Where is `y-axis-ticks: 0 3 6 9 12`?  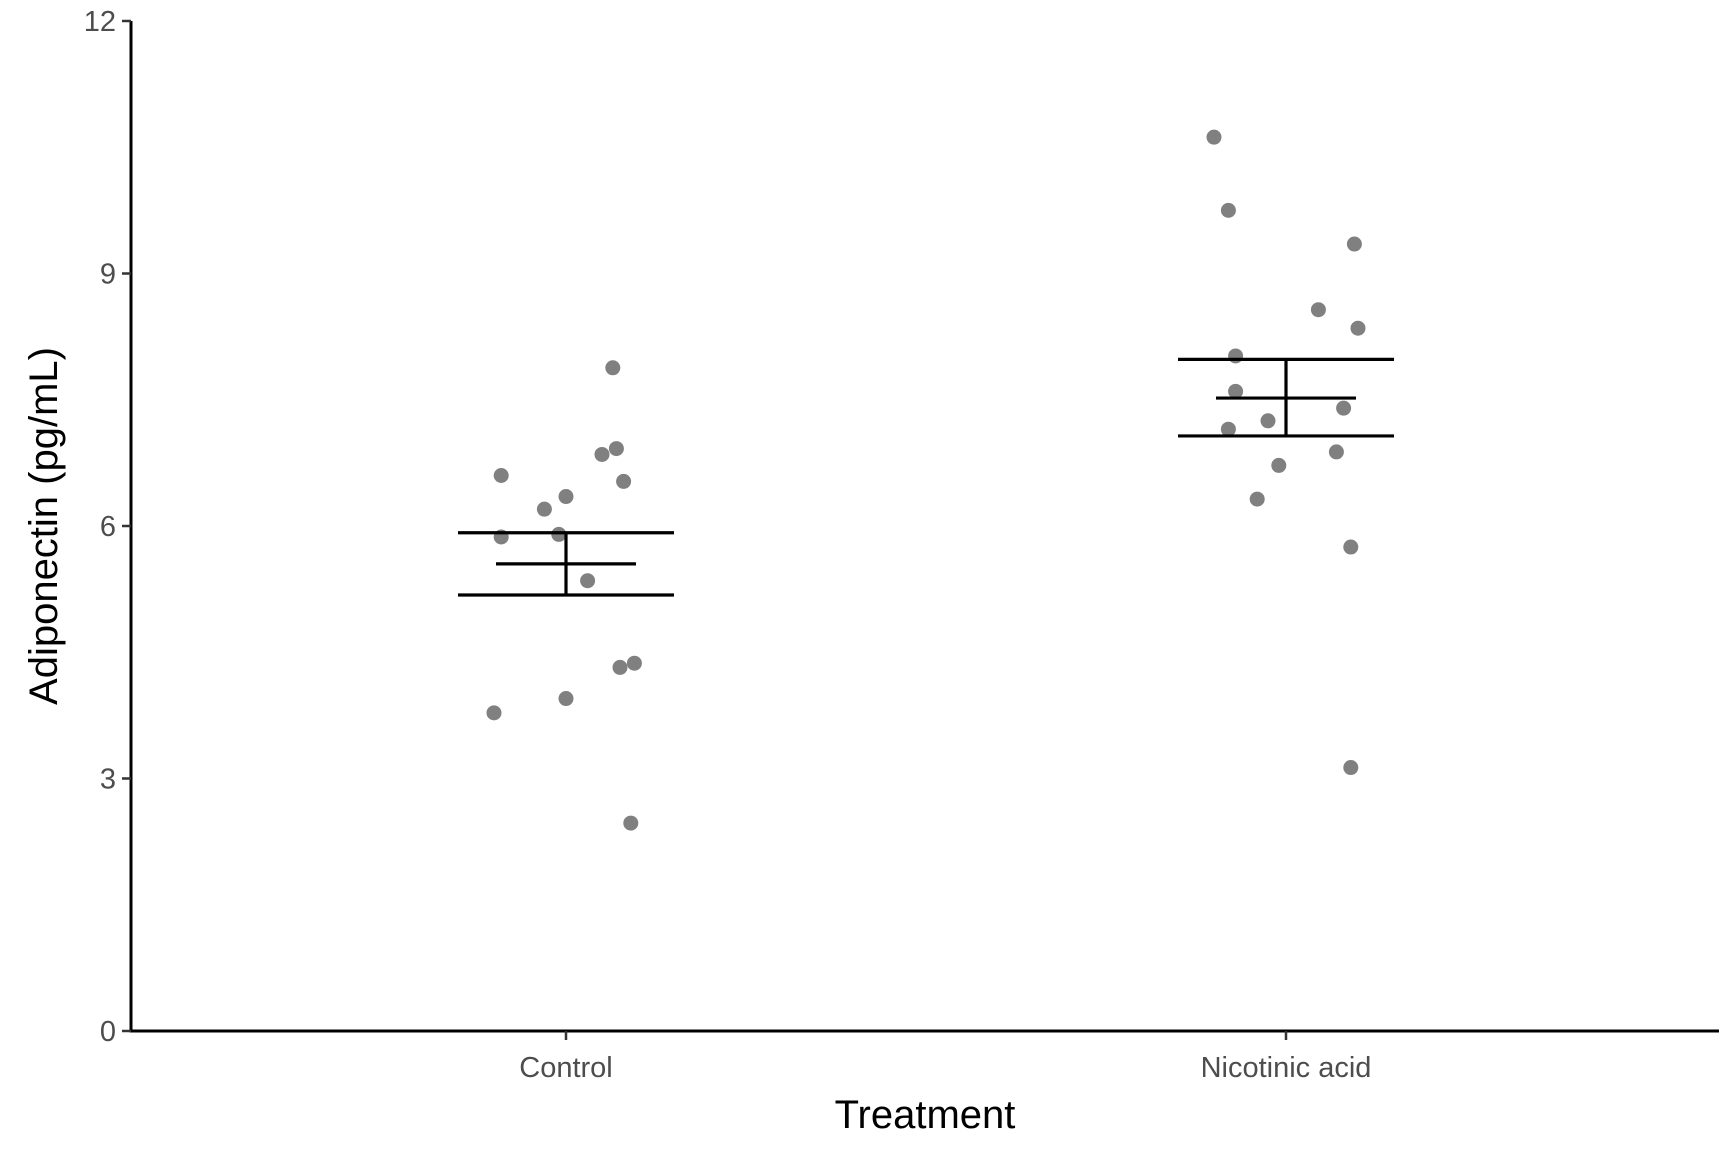
y-axis-ticks: 0 3 6 9 12 is located at coordinates (107, 527).